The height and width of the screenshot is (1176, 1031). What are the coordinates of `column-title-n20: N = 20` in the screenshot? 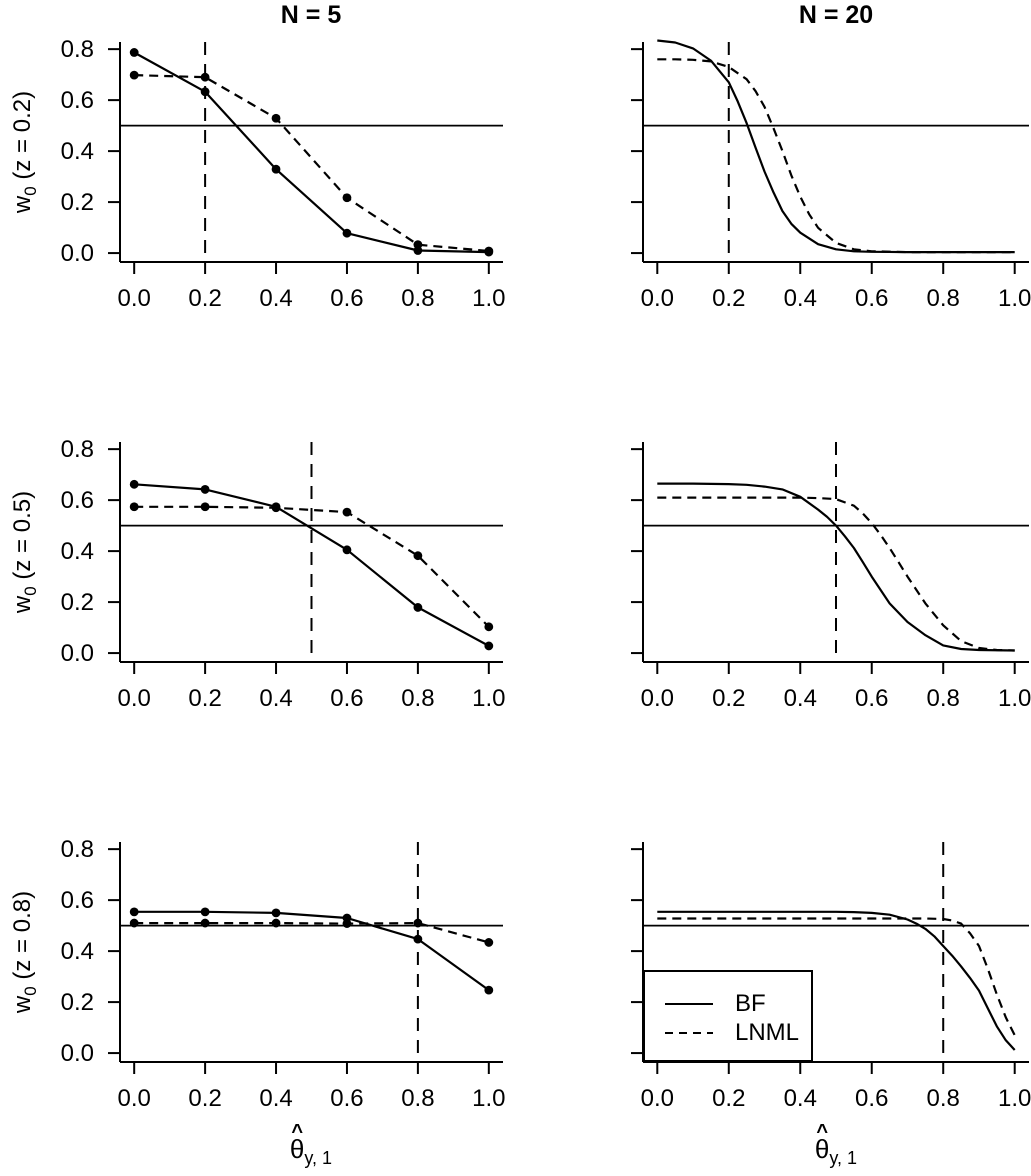 It's located at (836, 15).